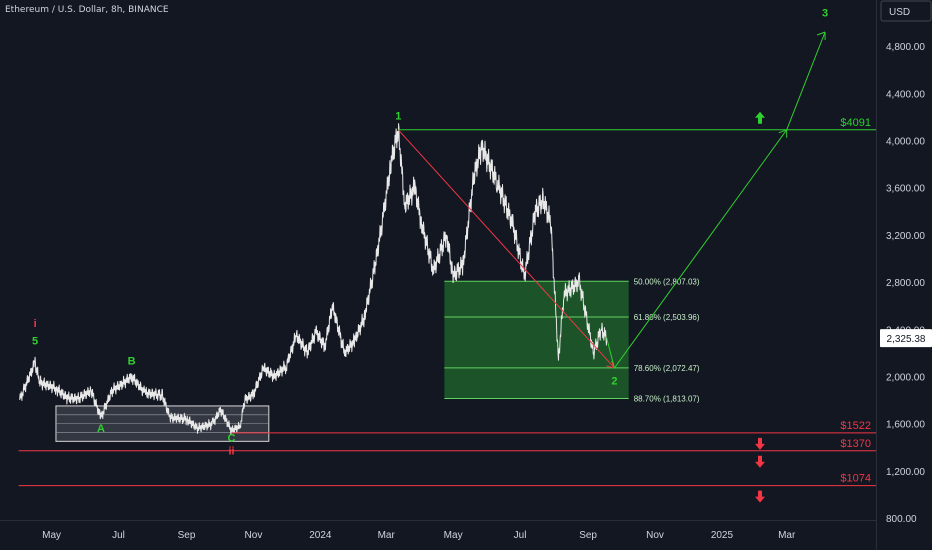 This screenshot has width=932, height=550. What do you see at coordinates (722, 535) in the screenshot?
I see `x-tick-label: 2025` at bounding box center [722, 535].